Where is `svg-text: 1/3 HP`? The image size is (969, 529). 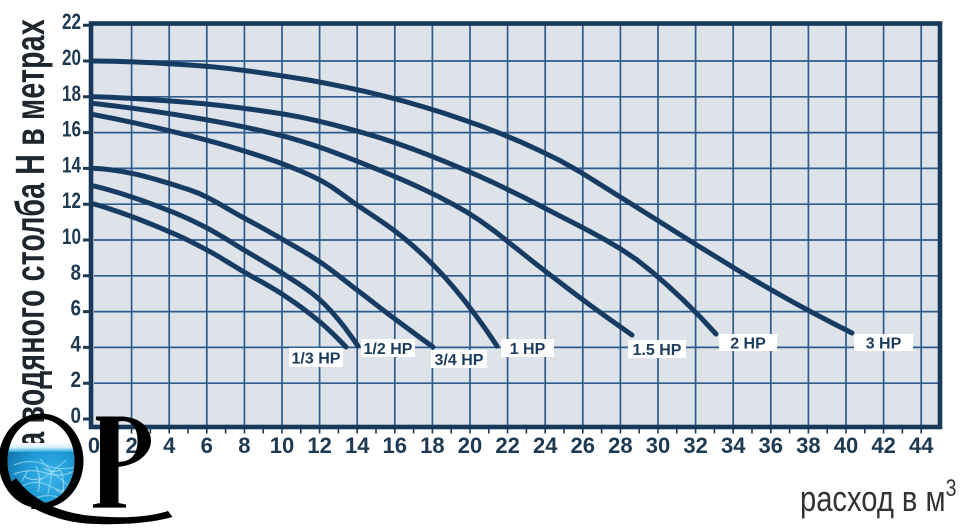
svg-text: 1/3 HP is located at coordinates (316, 359).